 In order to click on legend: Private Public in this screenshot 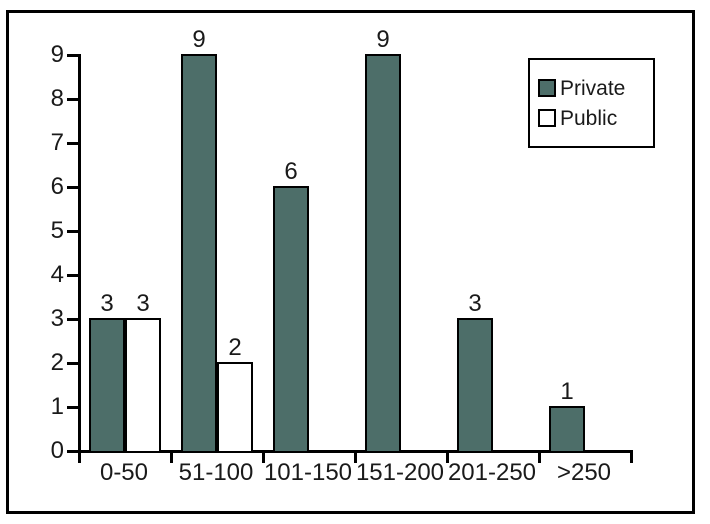, I will do `click(591, 103)`.